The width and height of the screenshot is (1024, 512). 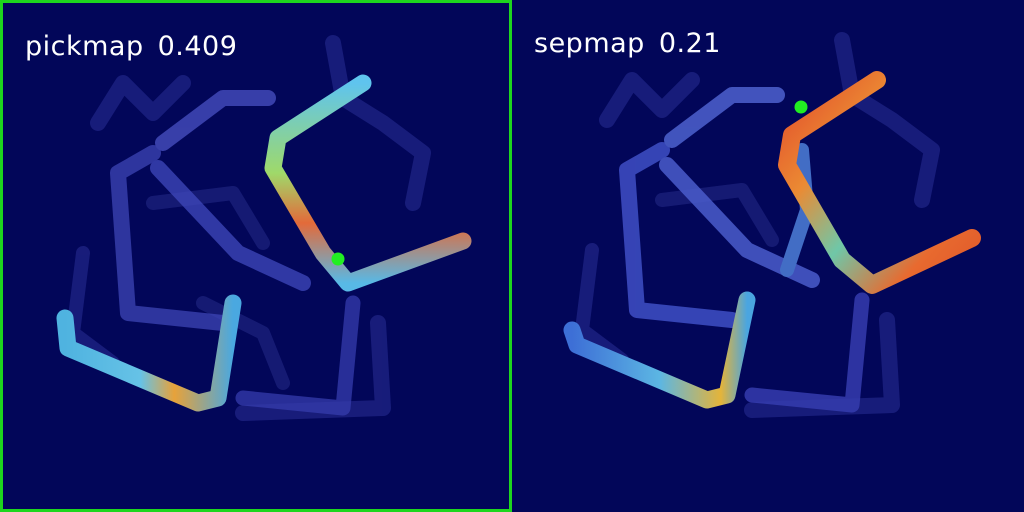 I want to click on pickmap-label: pickmap 0.409, so click(x=131, y=46).